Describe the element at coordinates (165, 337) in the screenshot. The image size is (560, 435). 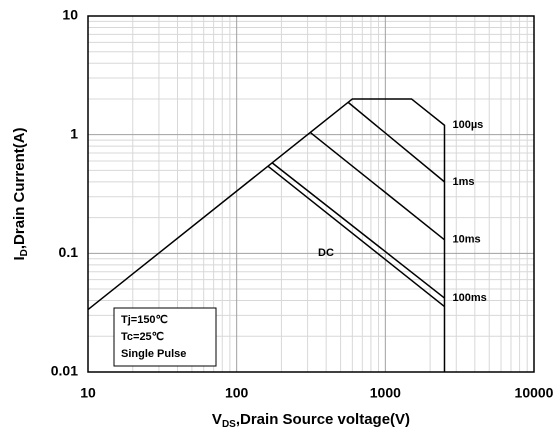
I see `annotation-box` at that location.